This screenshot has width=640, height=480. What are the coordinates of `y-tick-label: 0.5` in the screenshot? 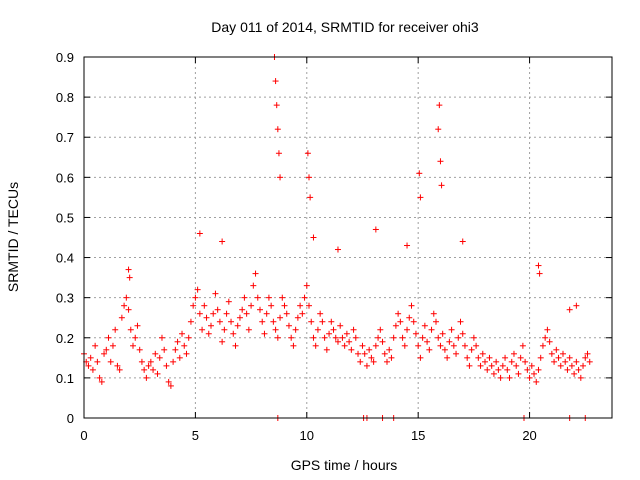 It's located at (65, 217).